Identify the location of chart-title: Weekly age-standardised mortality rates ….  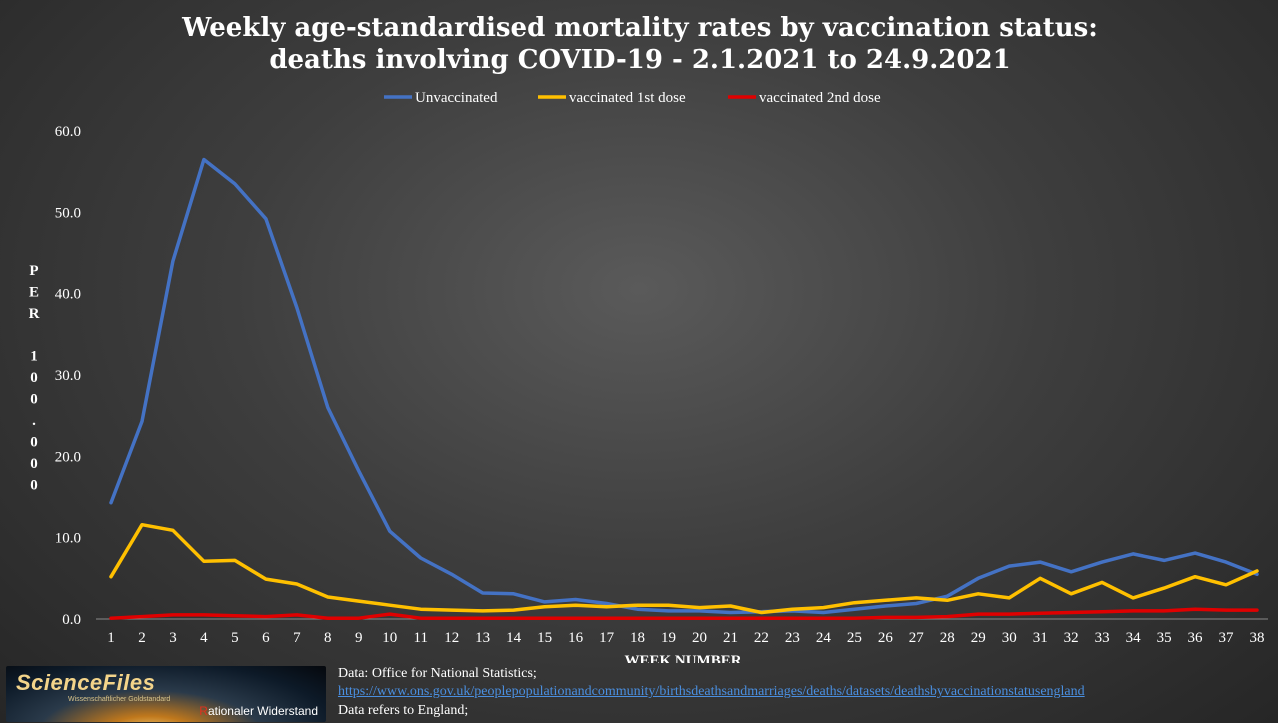
(639, 44).